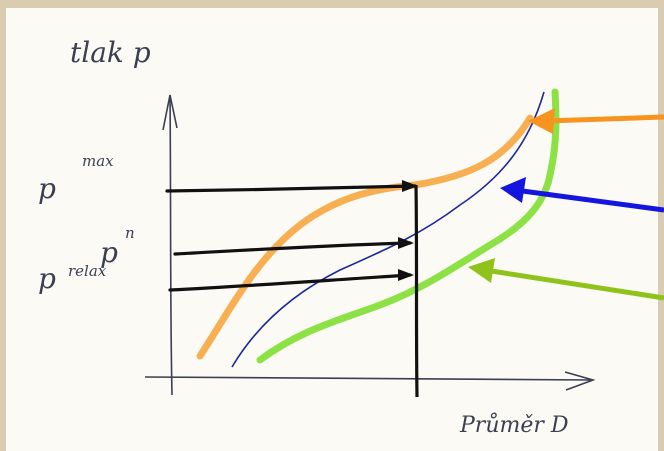 The image size is (664, 451). What do you see at coordinates (130, 233) in the screenshot?
I see `p-n-label-sup: n` at bounding box center [130, 233].